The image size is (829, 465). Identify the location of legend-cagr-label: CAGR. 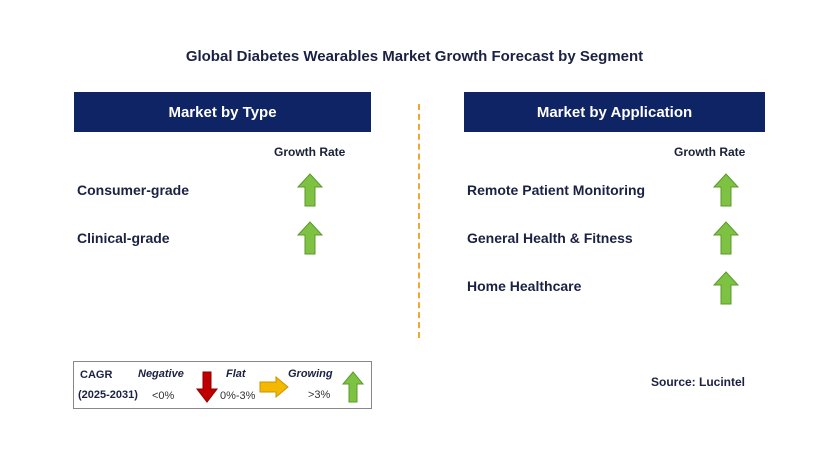
(96, 375).